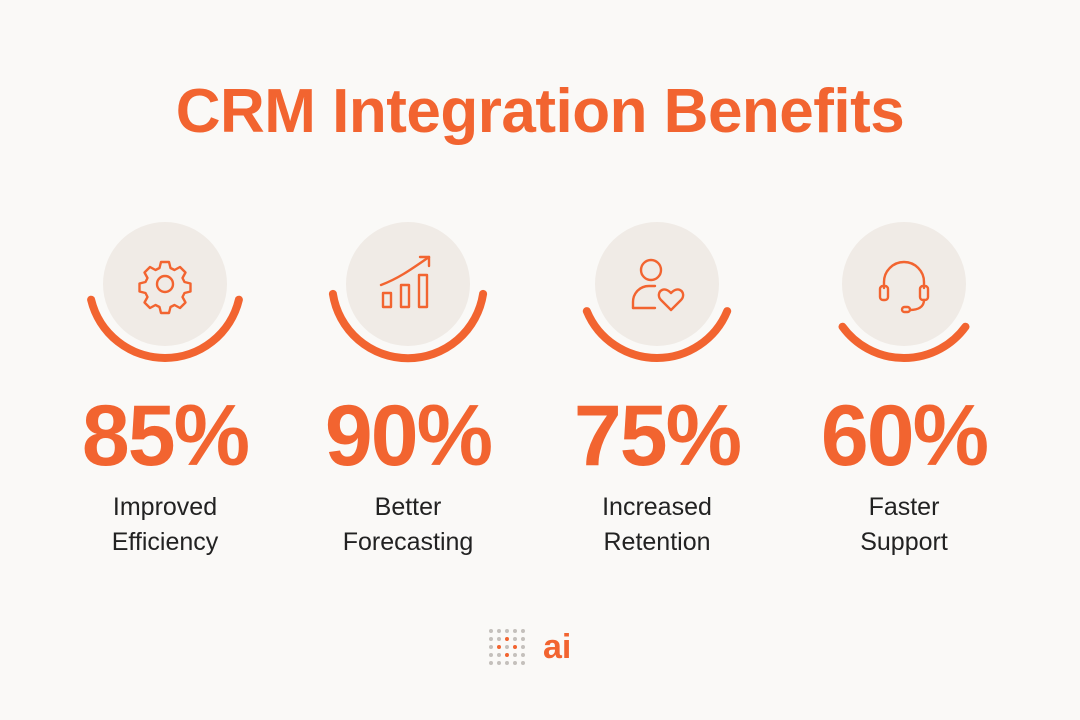 This screenshot has width=1080, height=720. Describe the element at coordinates (408, 436) in the screenshot. I see `stat-value: 90%` at that location.